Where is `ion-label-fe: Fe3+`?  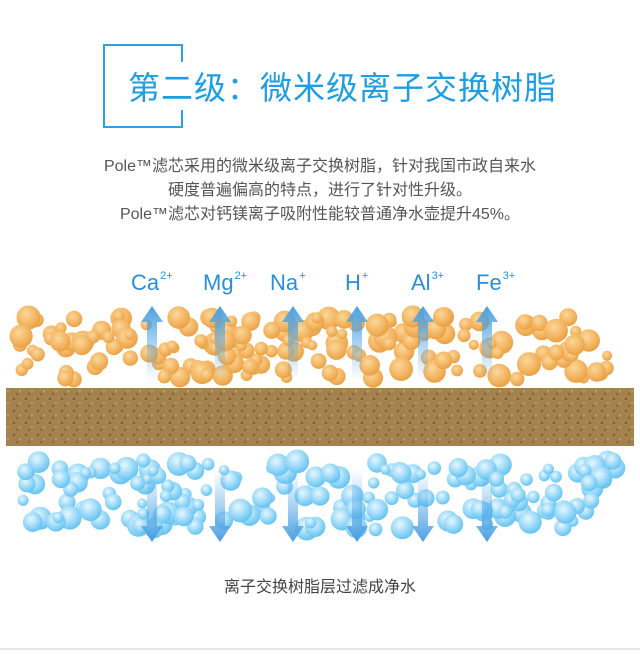 ion-label-fe: Fe3+ is located at coordinates (496, 282).